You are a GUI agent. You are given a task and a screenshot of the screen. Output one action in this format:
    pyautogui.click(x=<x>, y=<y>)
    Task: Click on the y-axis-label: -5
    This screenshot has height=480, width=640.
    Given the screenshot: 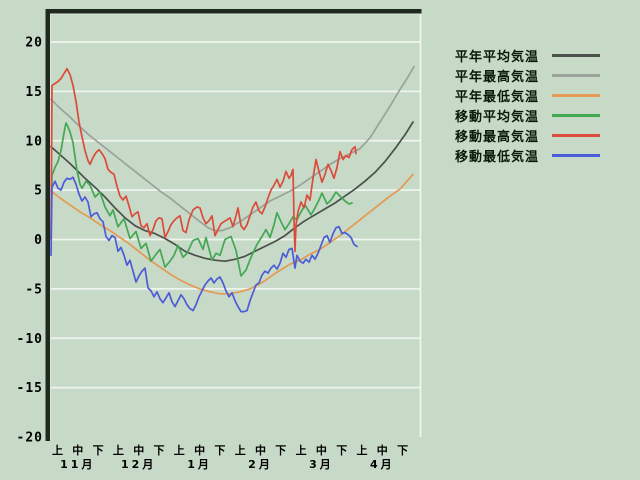 What is the action you would take?
    pyautogui.click(x=34, y=289)
    